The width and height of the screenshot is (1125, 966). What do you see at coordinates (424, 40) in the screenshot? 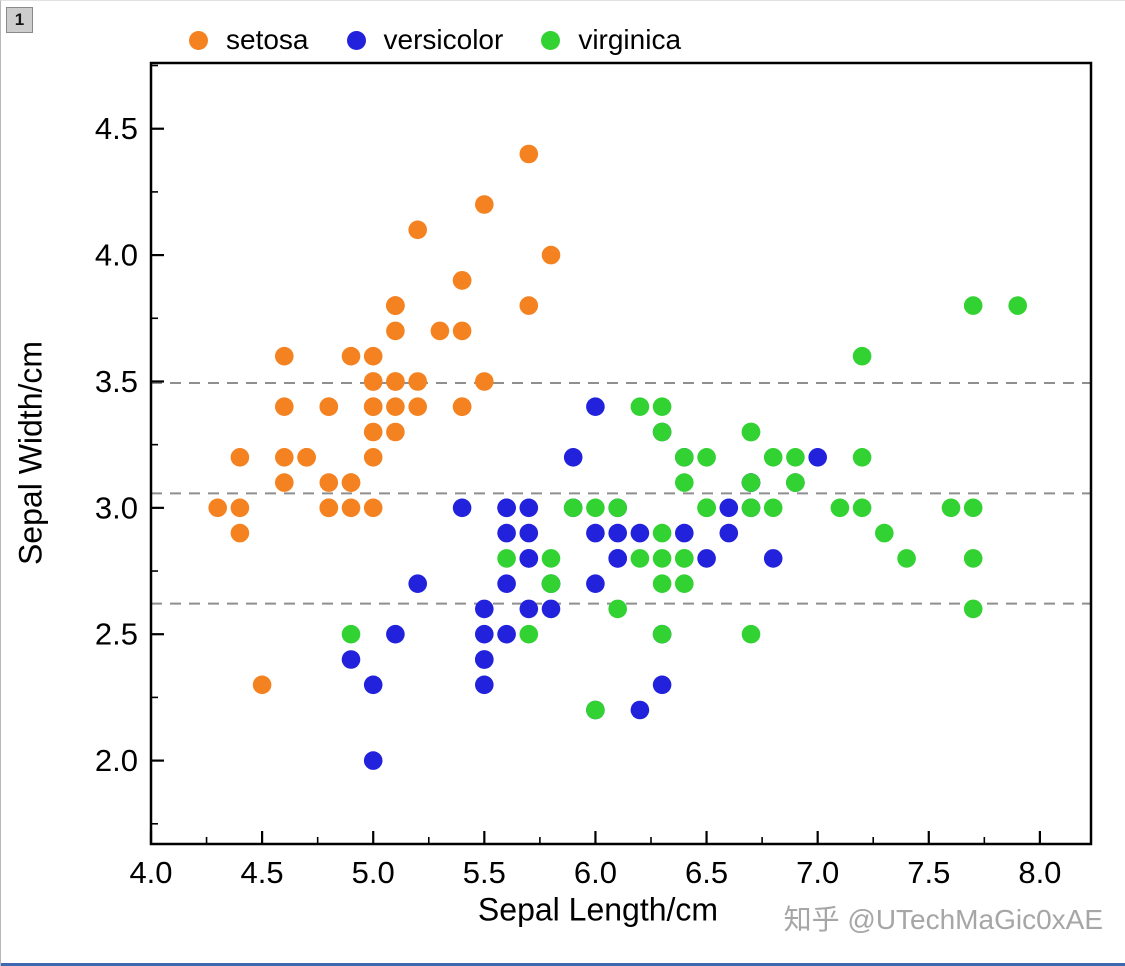
I see `legend-item-versicolor: versicolor` at bounding box center [424, 40].